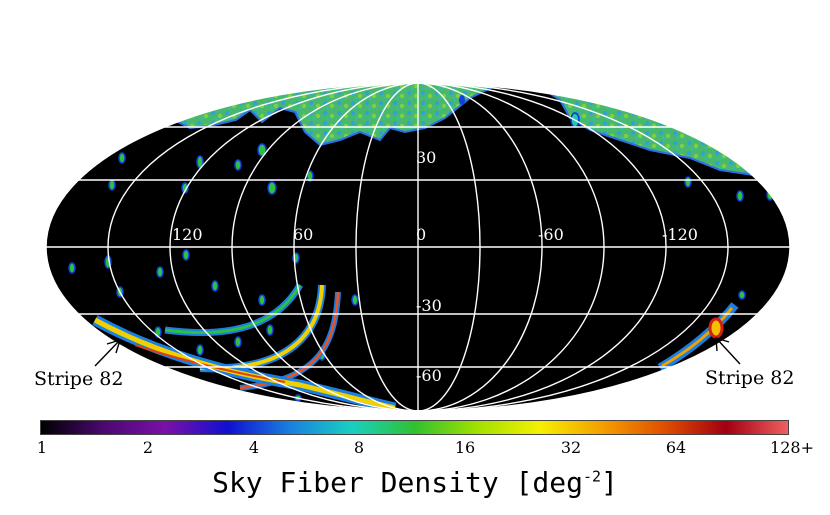  Describe the element at coordinates (609, 482) in the screenshot. I see `colorbar-title-close: ]` at that location.